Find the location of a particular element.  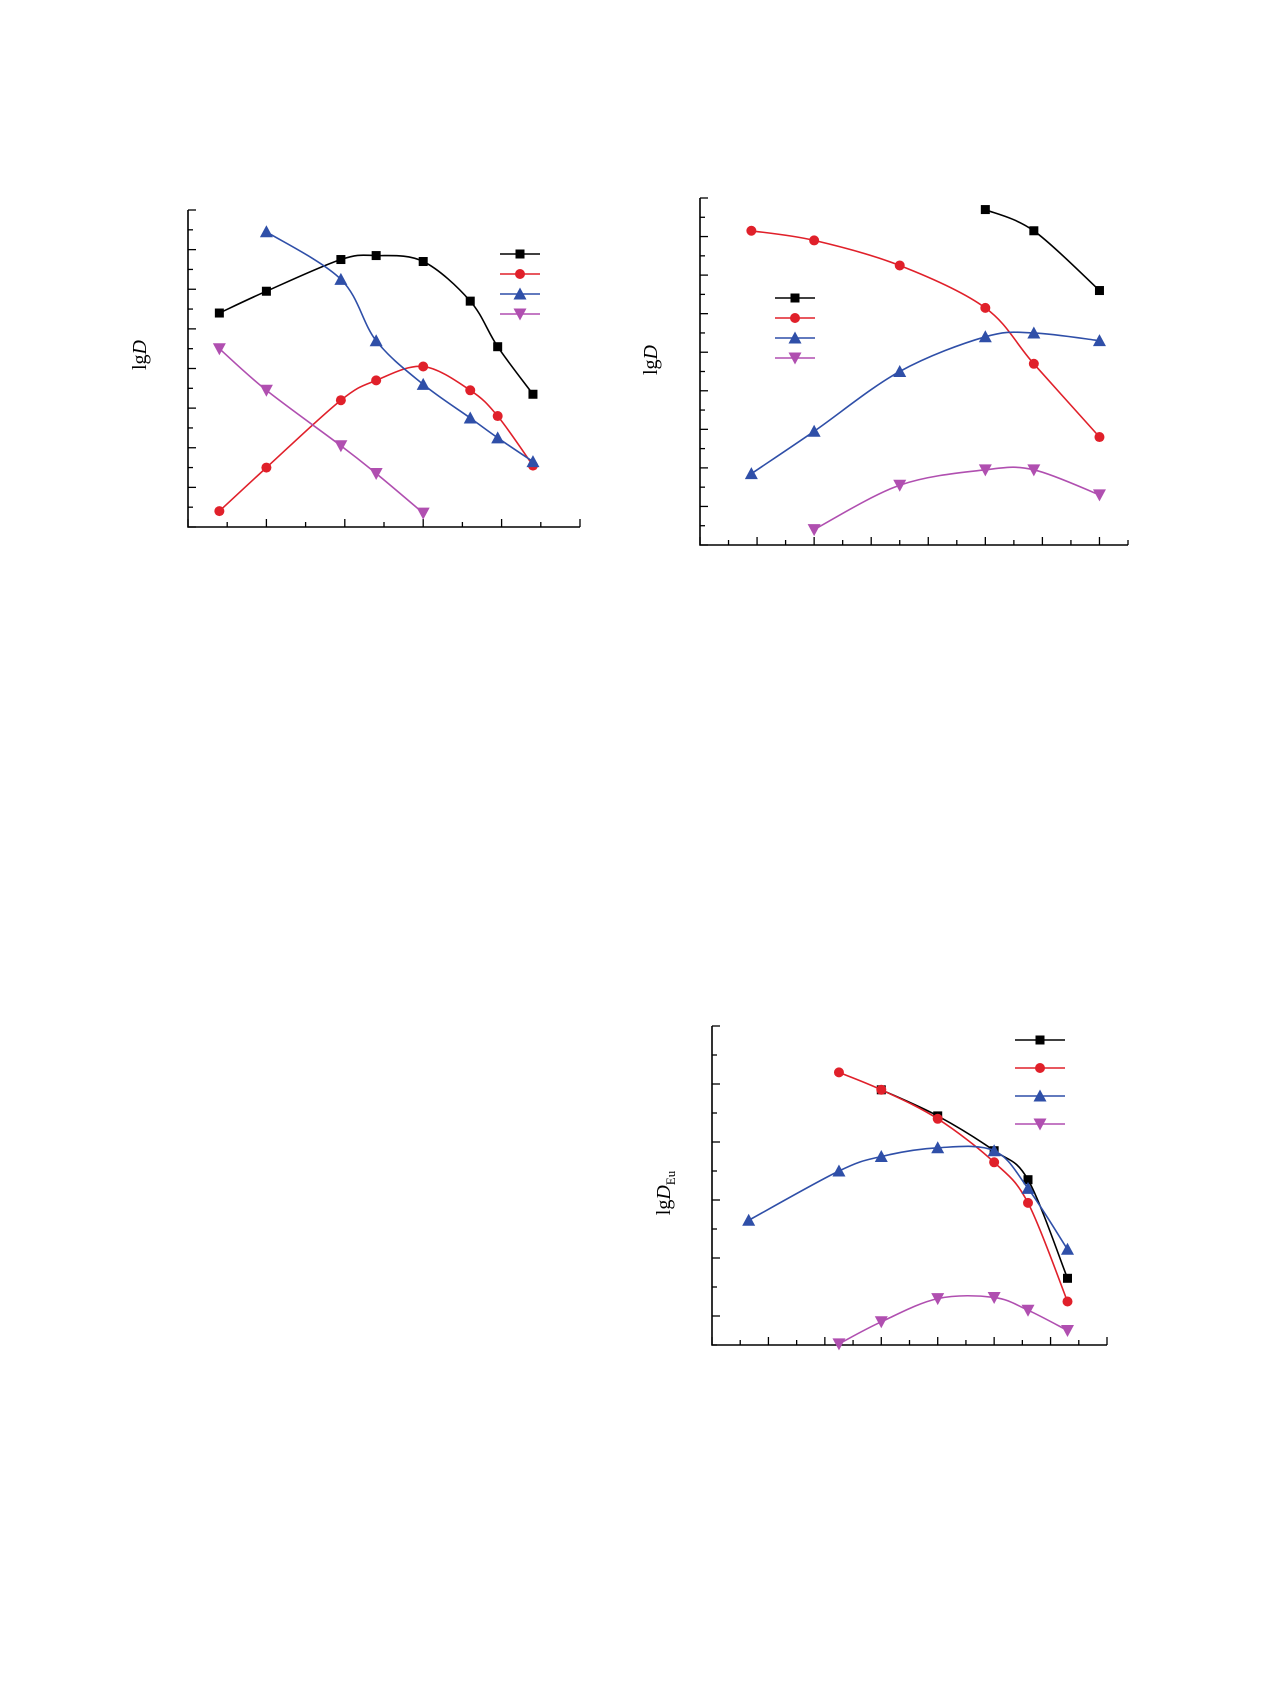

chart-1-upper-left: lgD is located at coordinates (355, 368).